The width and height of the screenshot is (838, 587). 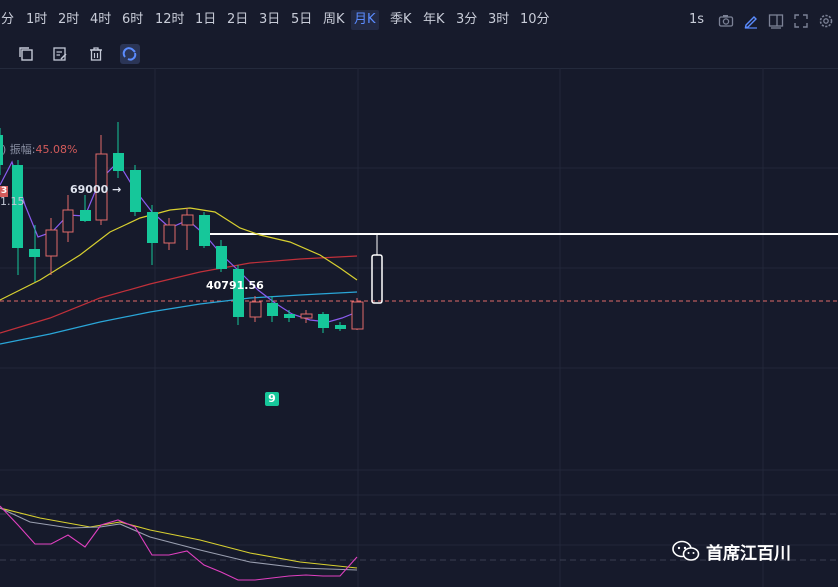 I want to click on oscillator-gray-line, so click(x=179, y=539).